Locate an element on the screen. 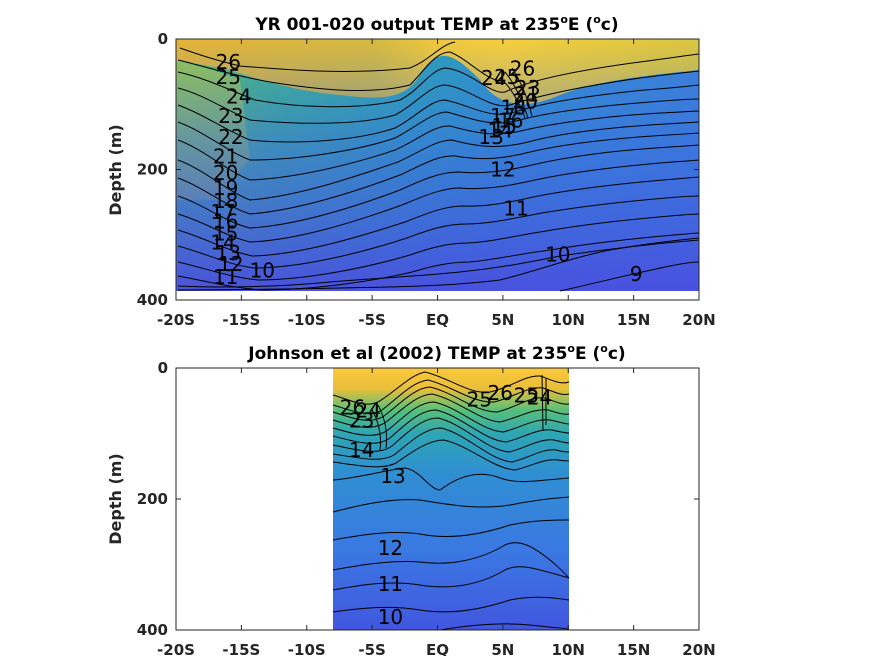 The width and height of the screenshot is (875, 656). bottom-xtick-label: 10N is located at coordinates (568, 648).